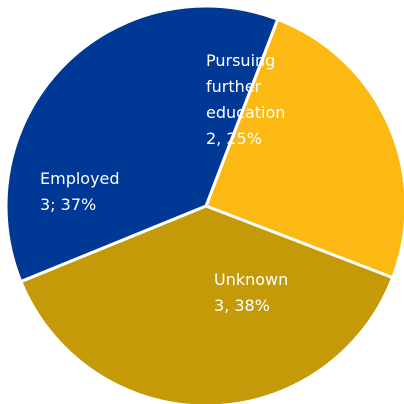 This screenshot has width=404, height=404. What do you see at coordinates (234, 86) in the screenshot?
I see `data-label-line: further` at bounding box center [234, 86].